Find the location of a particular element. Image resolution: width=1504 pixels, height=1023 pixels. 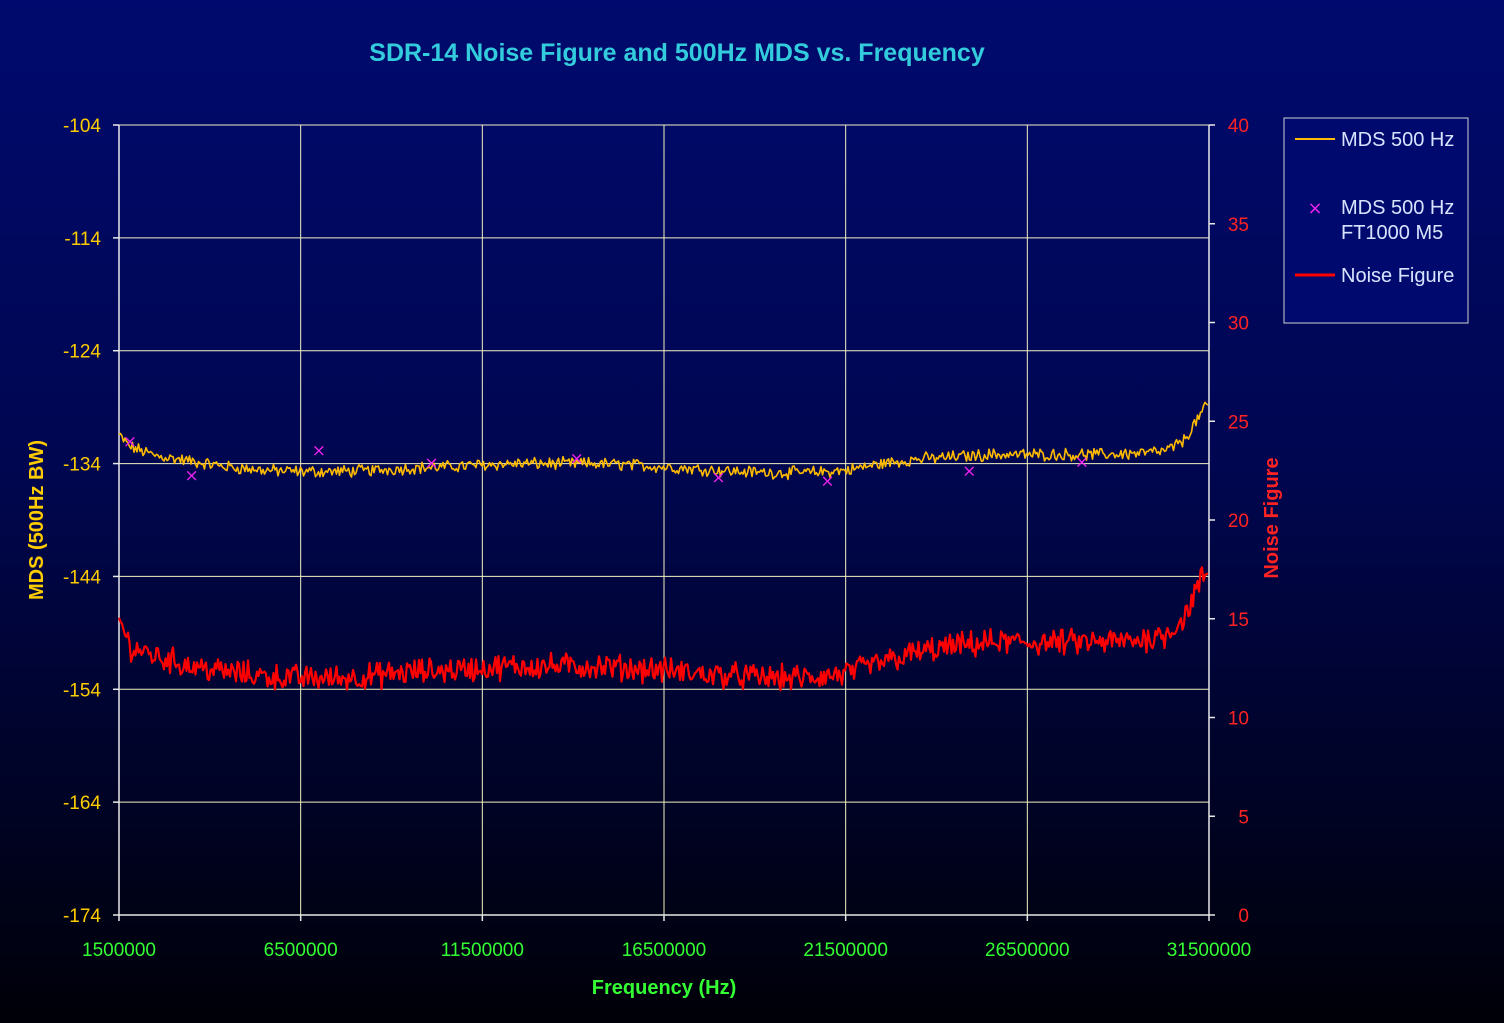

y-right-tick-label: 30 is located at coordinates (1238, 324).